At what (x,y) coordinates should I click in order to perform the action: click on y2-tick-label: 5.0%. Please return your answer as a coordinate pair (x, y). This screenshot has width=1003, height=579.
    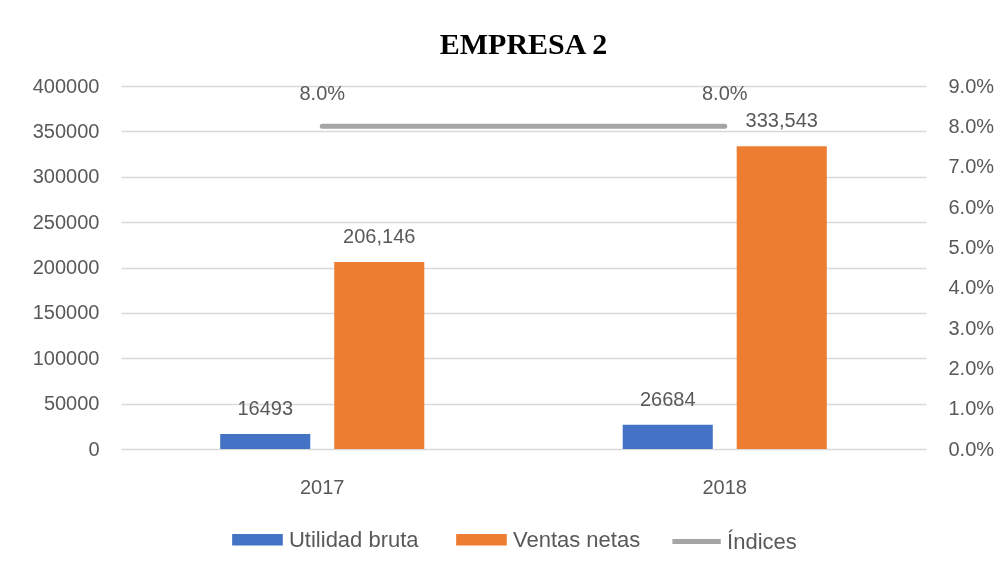
    Looking at the image, I should click on (971, 246).